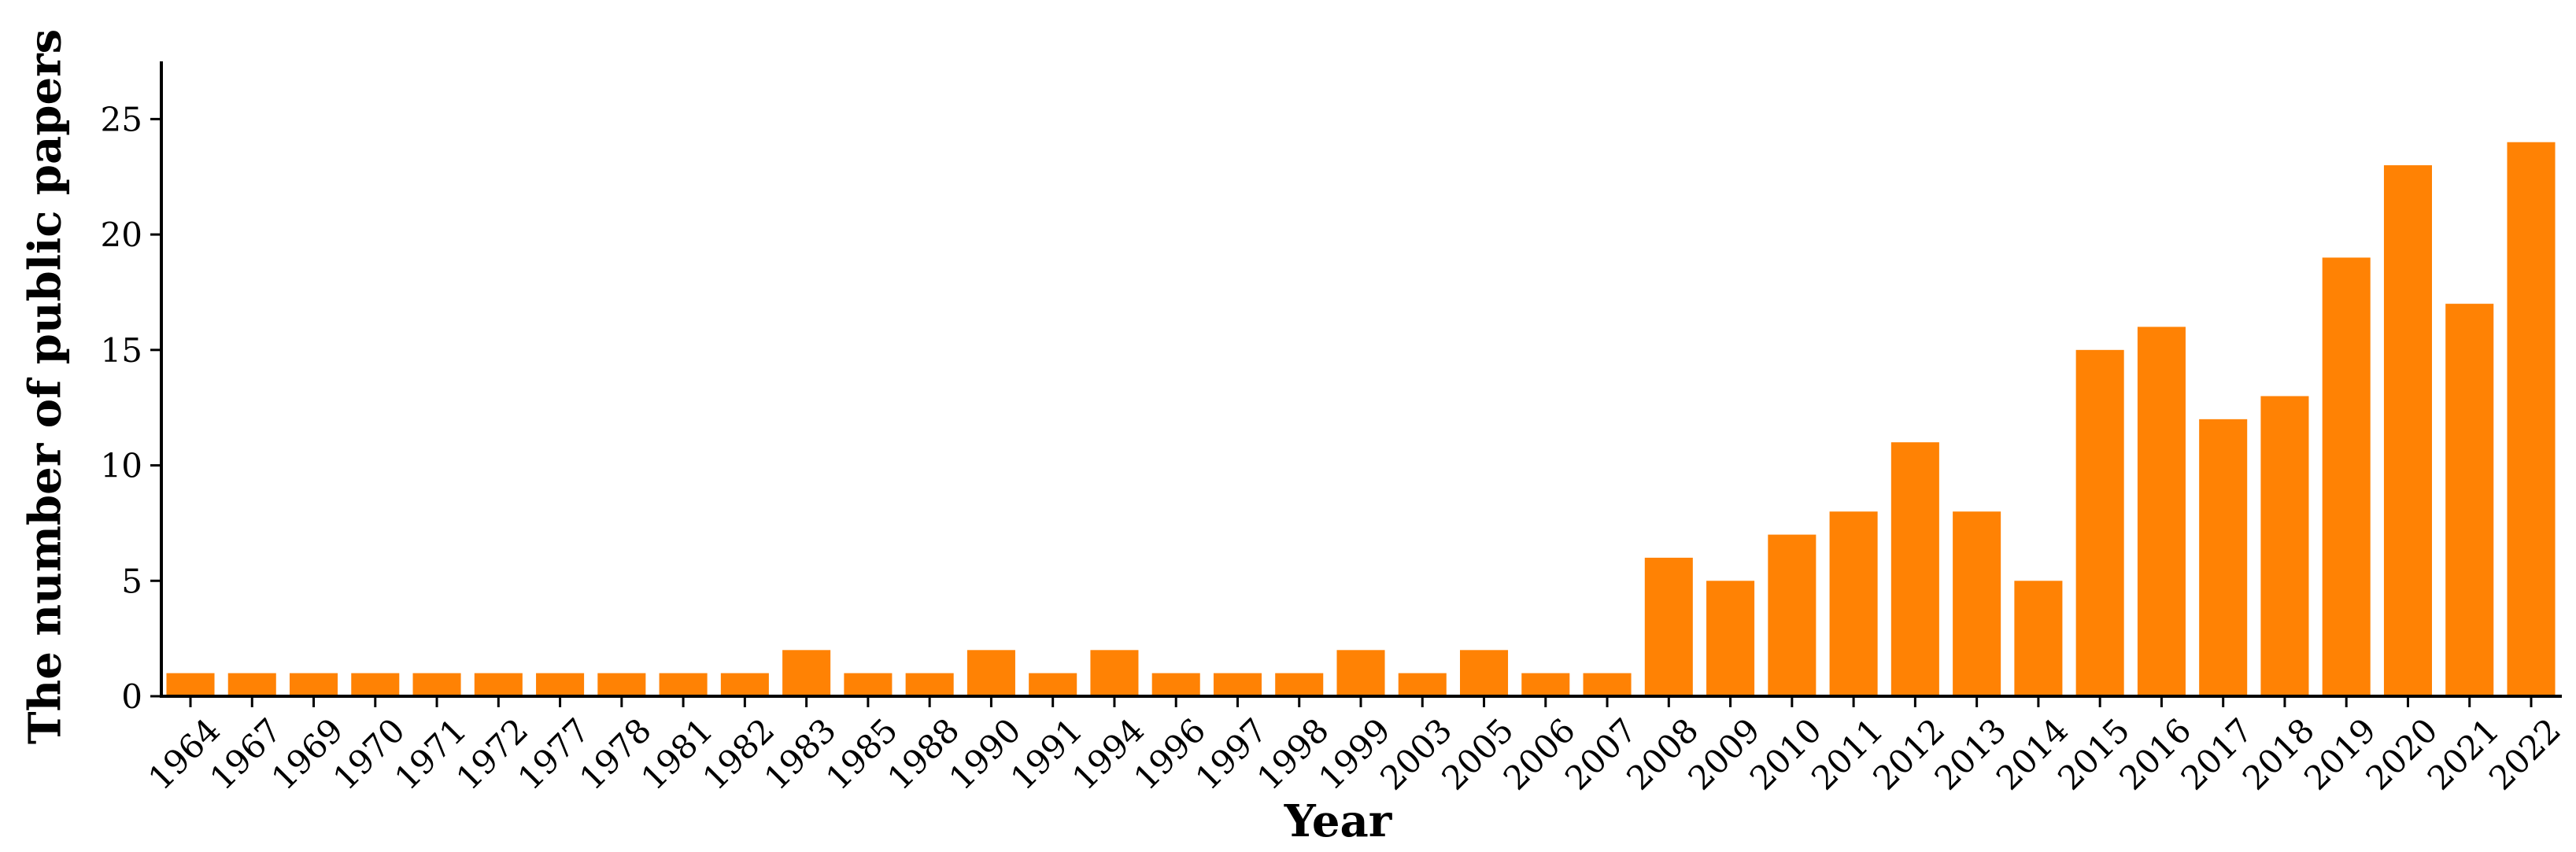 Image resolution: width=2576 pixels, height=852 pixels. I want to click on x-tick-label-1998: 1998, so click(1293, 753).